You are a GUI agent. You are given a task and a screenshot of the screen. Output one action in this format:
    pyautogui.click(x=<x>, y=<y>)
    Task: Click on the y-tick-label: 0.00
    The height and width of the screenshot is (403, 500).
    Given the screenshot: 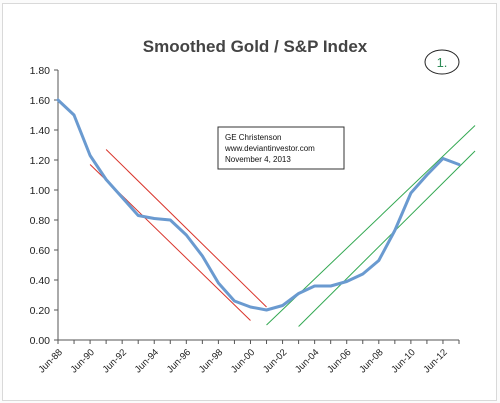 What is the action you would take?
    pyautogui.click(x=40, y=341)
    